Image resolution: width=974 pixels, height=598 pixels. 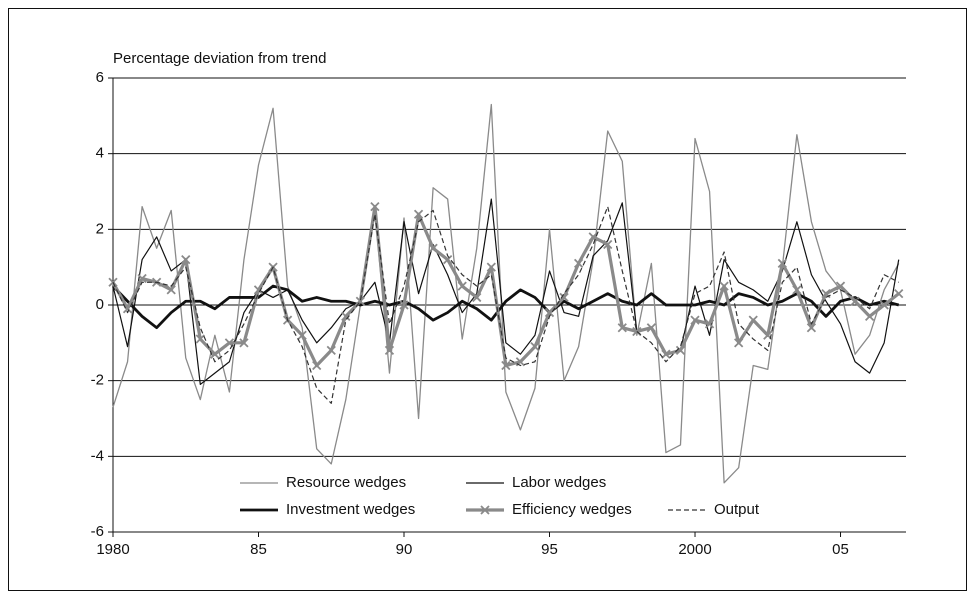 What do you see at coordinates (549, 549) in the screenshot?
I see `x-tick-label: 95` at bounding box center [549, 549].